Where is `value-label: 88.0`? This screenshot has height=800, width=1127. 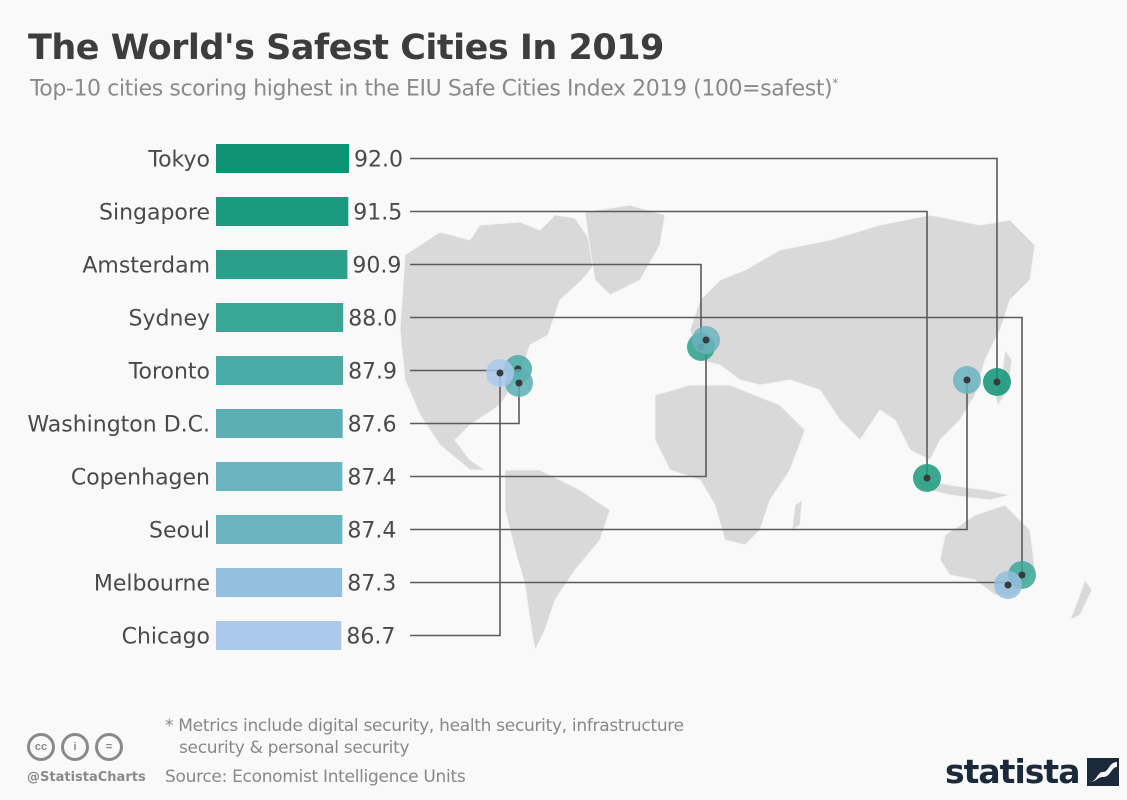
value-label: 88.0 is located at coordinates (372, 319).